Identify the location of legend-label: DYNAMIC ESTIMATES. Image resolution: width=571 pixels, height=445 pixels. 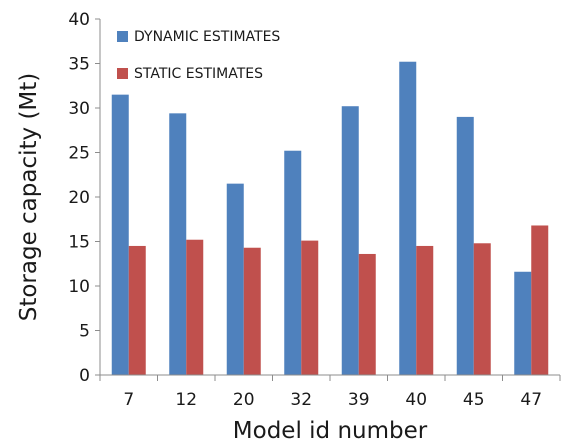
(207, 37).